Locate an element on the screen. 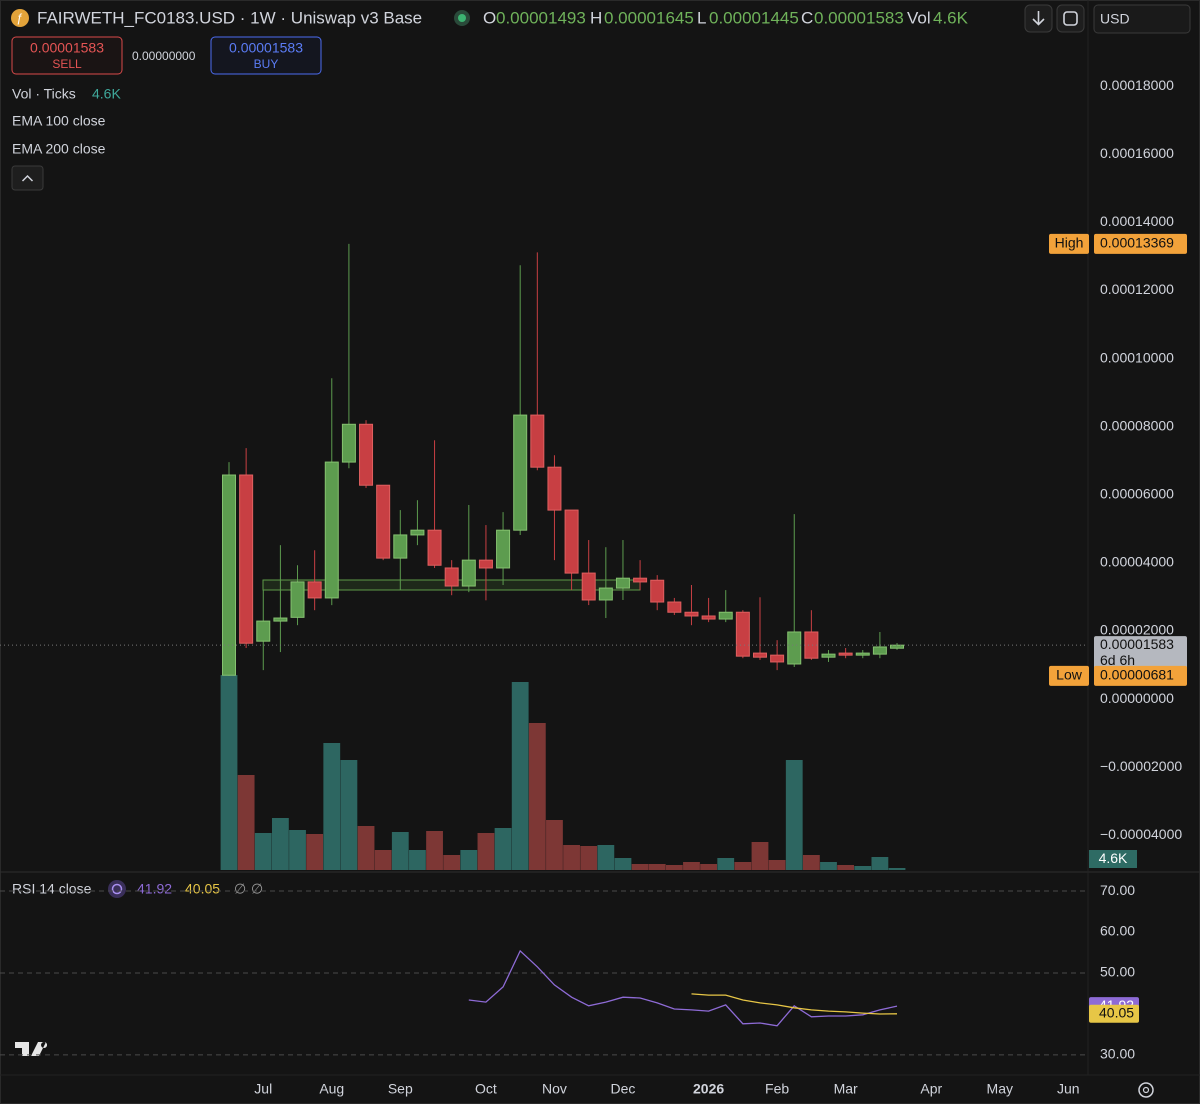 The image size is (1200, 1104). high-tag: High is located at coordinates (1069, 243).